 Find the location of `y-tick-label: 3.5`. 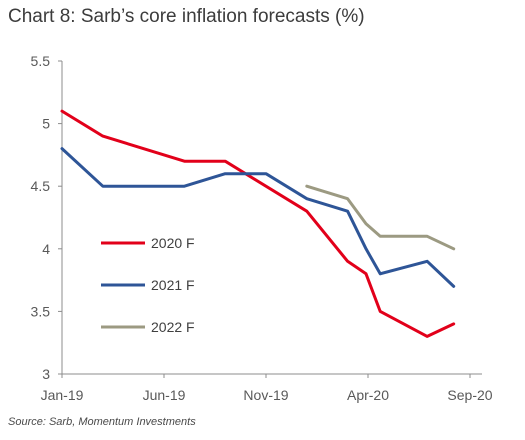

y-tick-label: 3.5 is located at coordinates (41, 311).